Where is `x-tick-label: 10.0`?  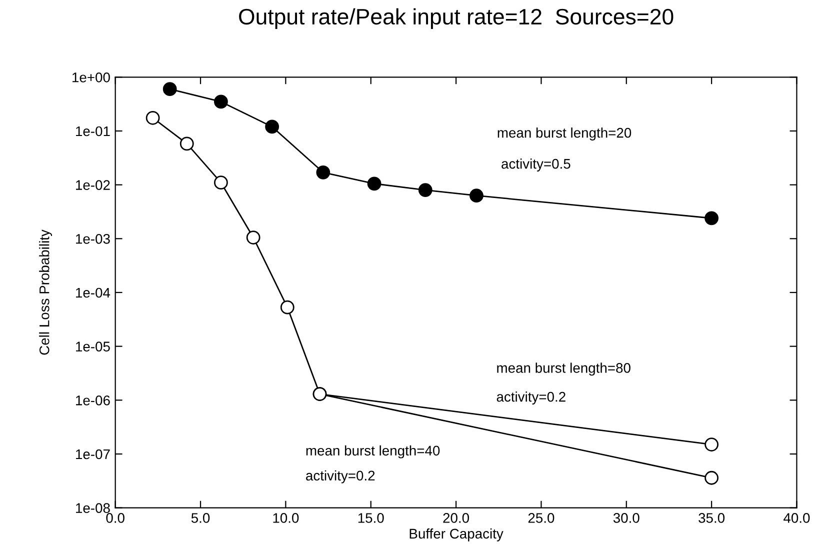
x-tick-label: 10.0 is located at coordinates (286, 518).